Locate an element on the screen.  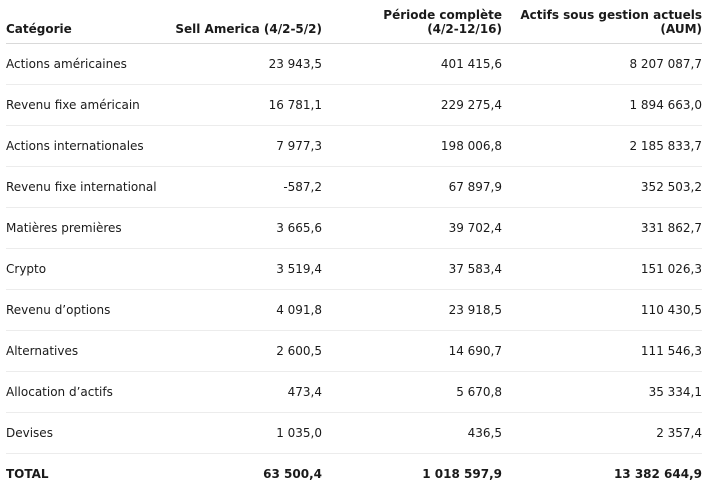
sell-america-cell: 2 600,5 is located at coordinates (247, 351).